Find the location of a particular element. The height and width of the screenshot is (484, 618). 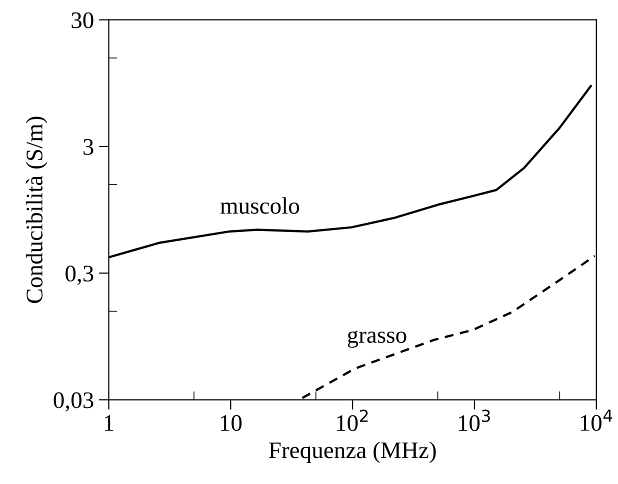

y-tick-label: 0,3 is located at coordinates (80, 275).